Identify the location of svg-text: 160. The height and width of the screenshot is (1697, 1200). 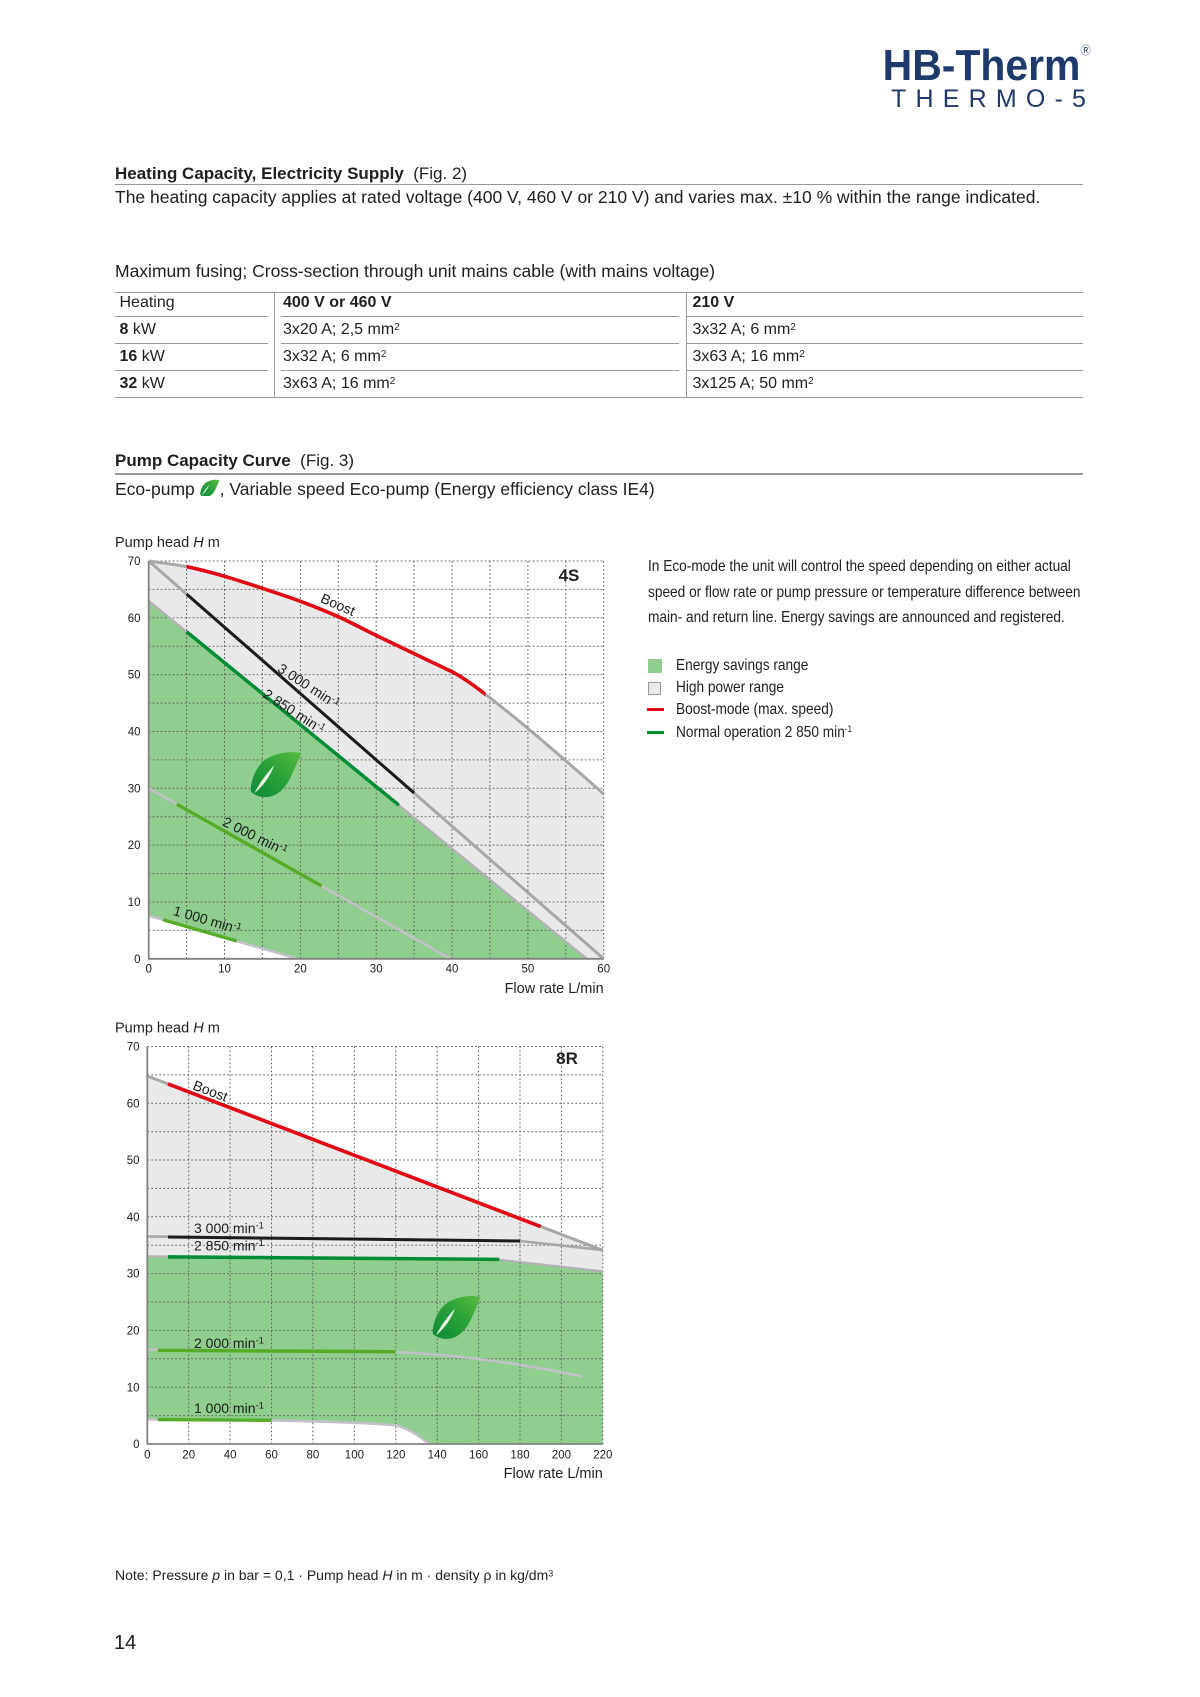
(478, 1455).